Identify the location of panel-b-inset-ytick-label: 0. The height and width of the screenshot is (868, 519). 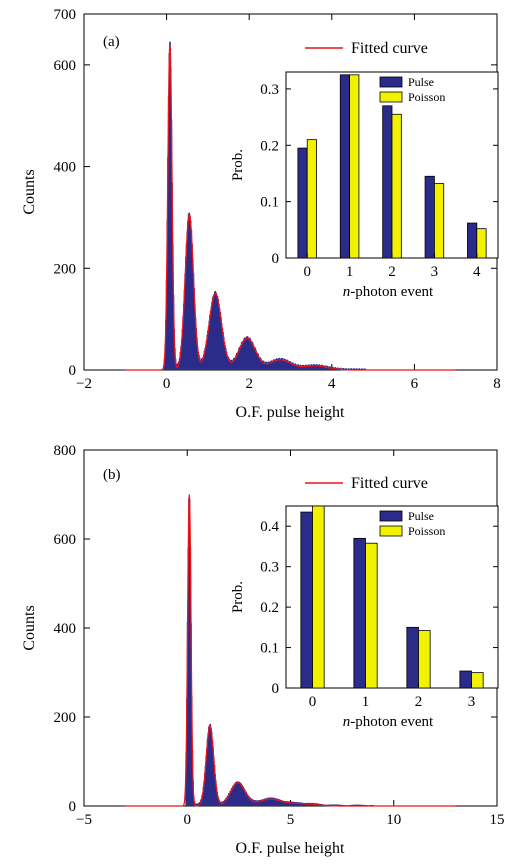
(276, 689).